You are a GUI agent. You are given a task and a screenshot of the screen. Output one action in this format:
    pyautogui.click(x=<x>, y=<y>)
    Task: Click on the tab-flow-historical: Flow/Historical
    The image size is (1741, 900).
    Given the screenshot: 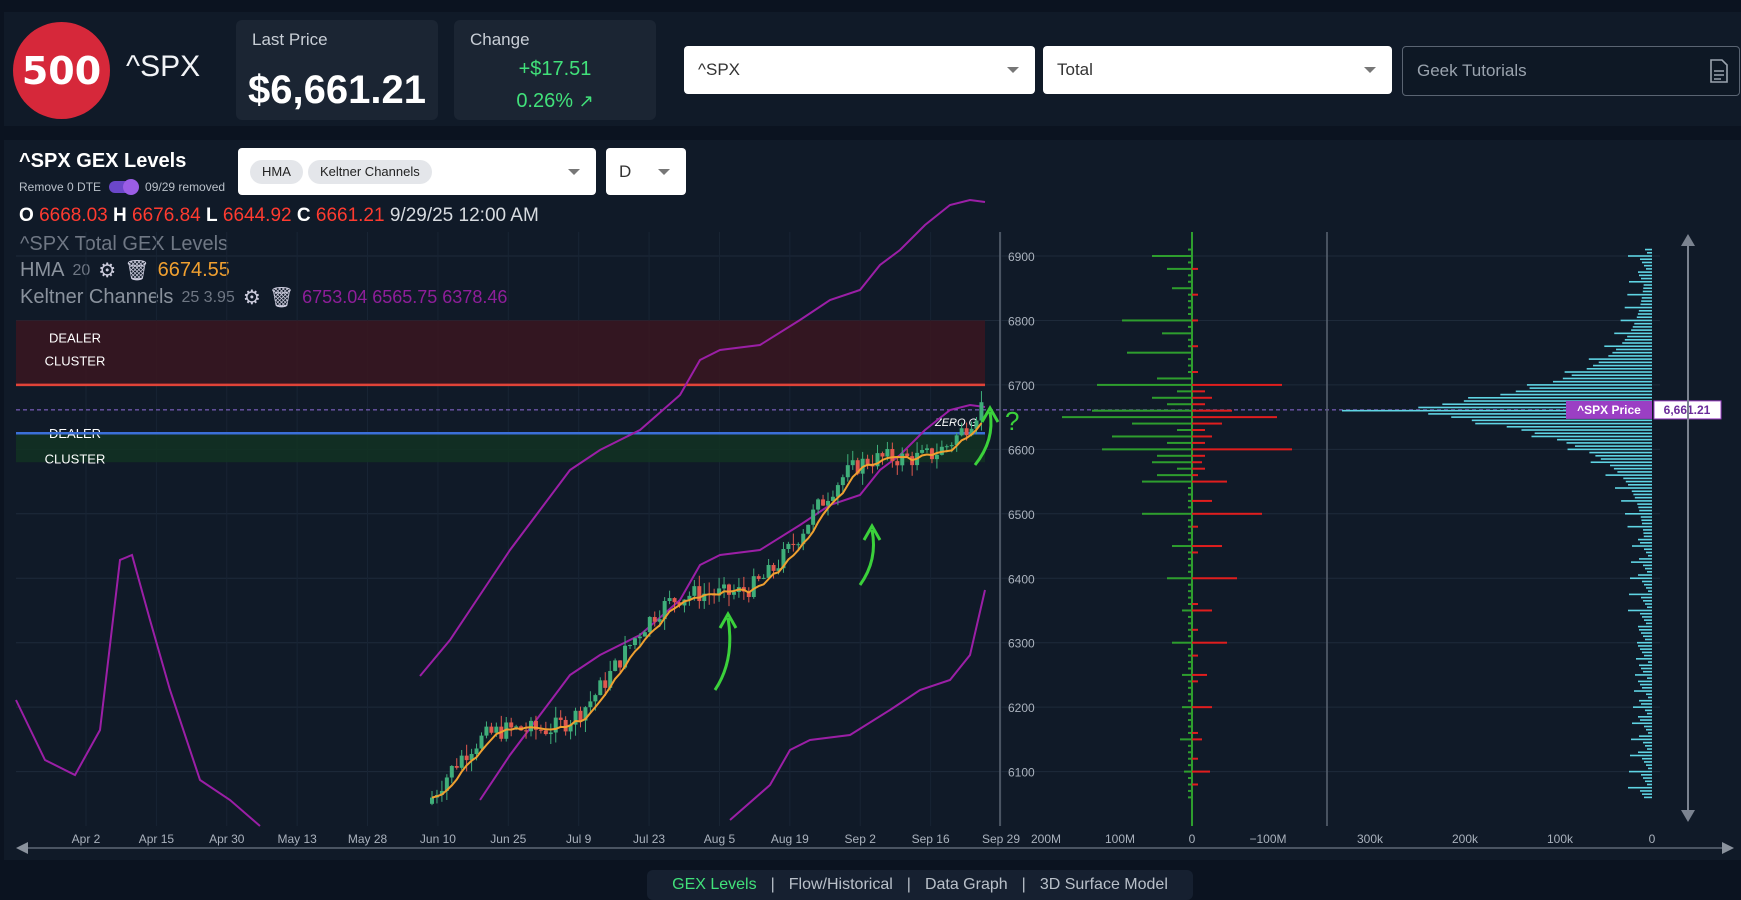 What is the action you would take?
    pyautogui.click(x=840, y=884)
    